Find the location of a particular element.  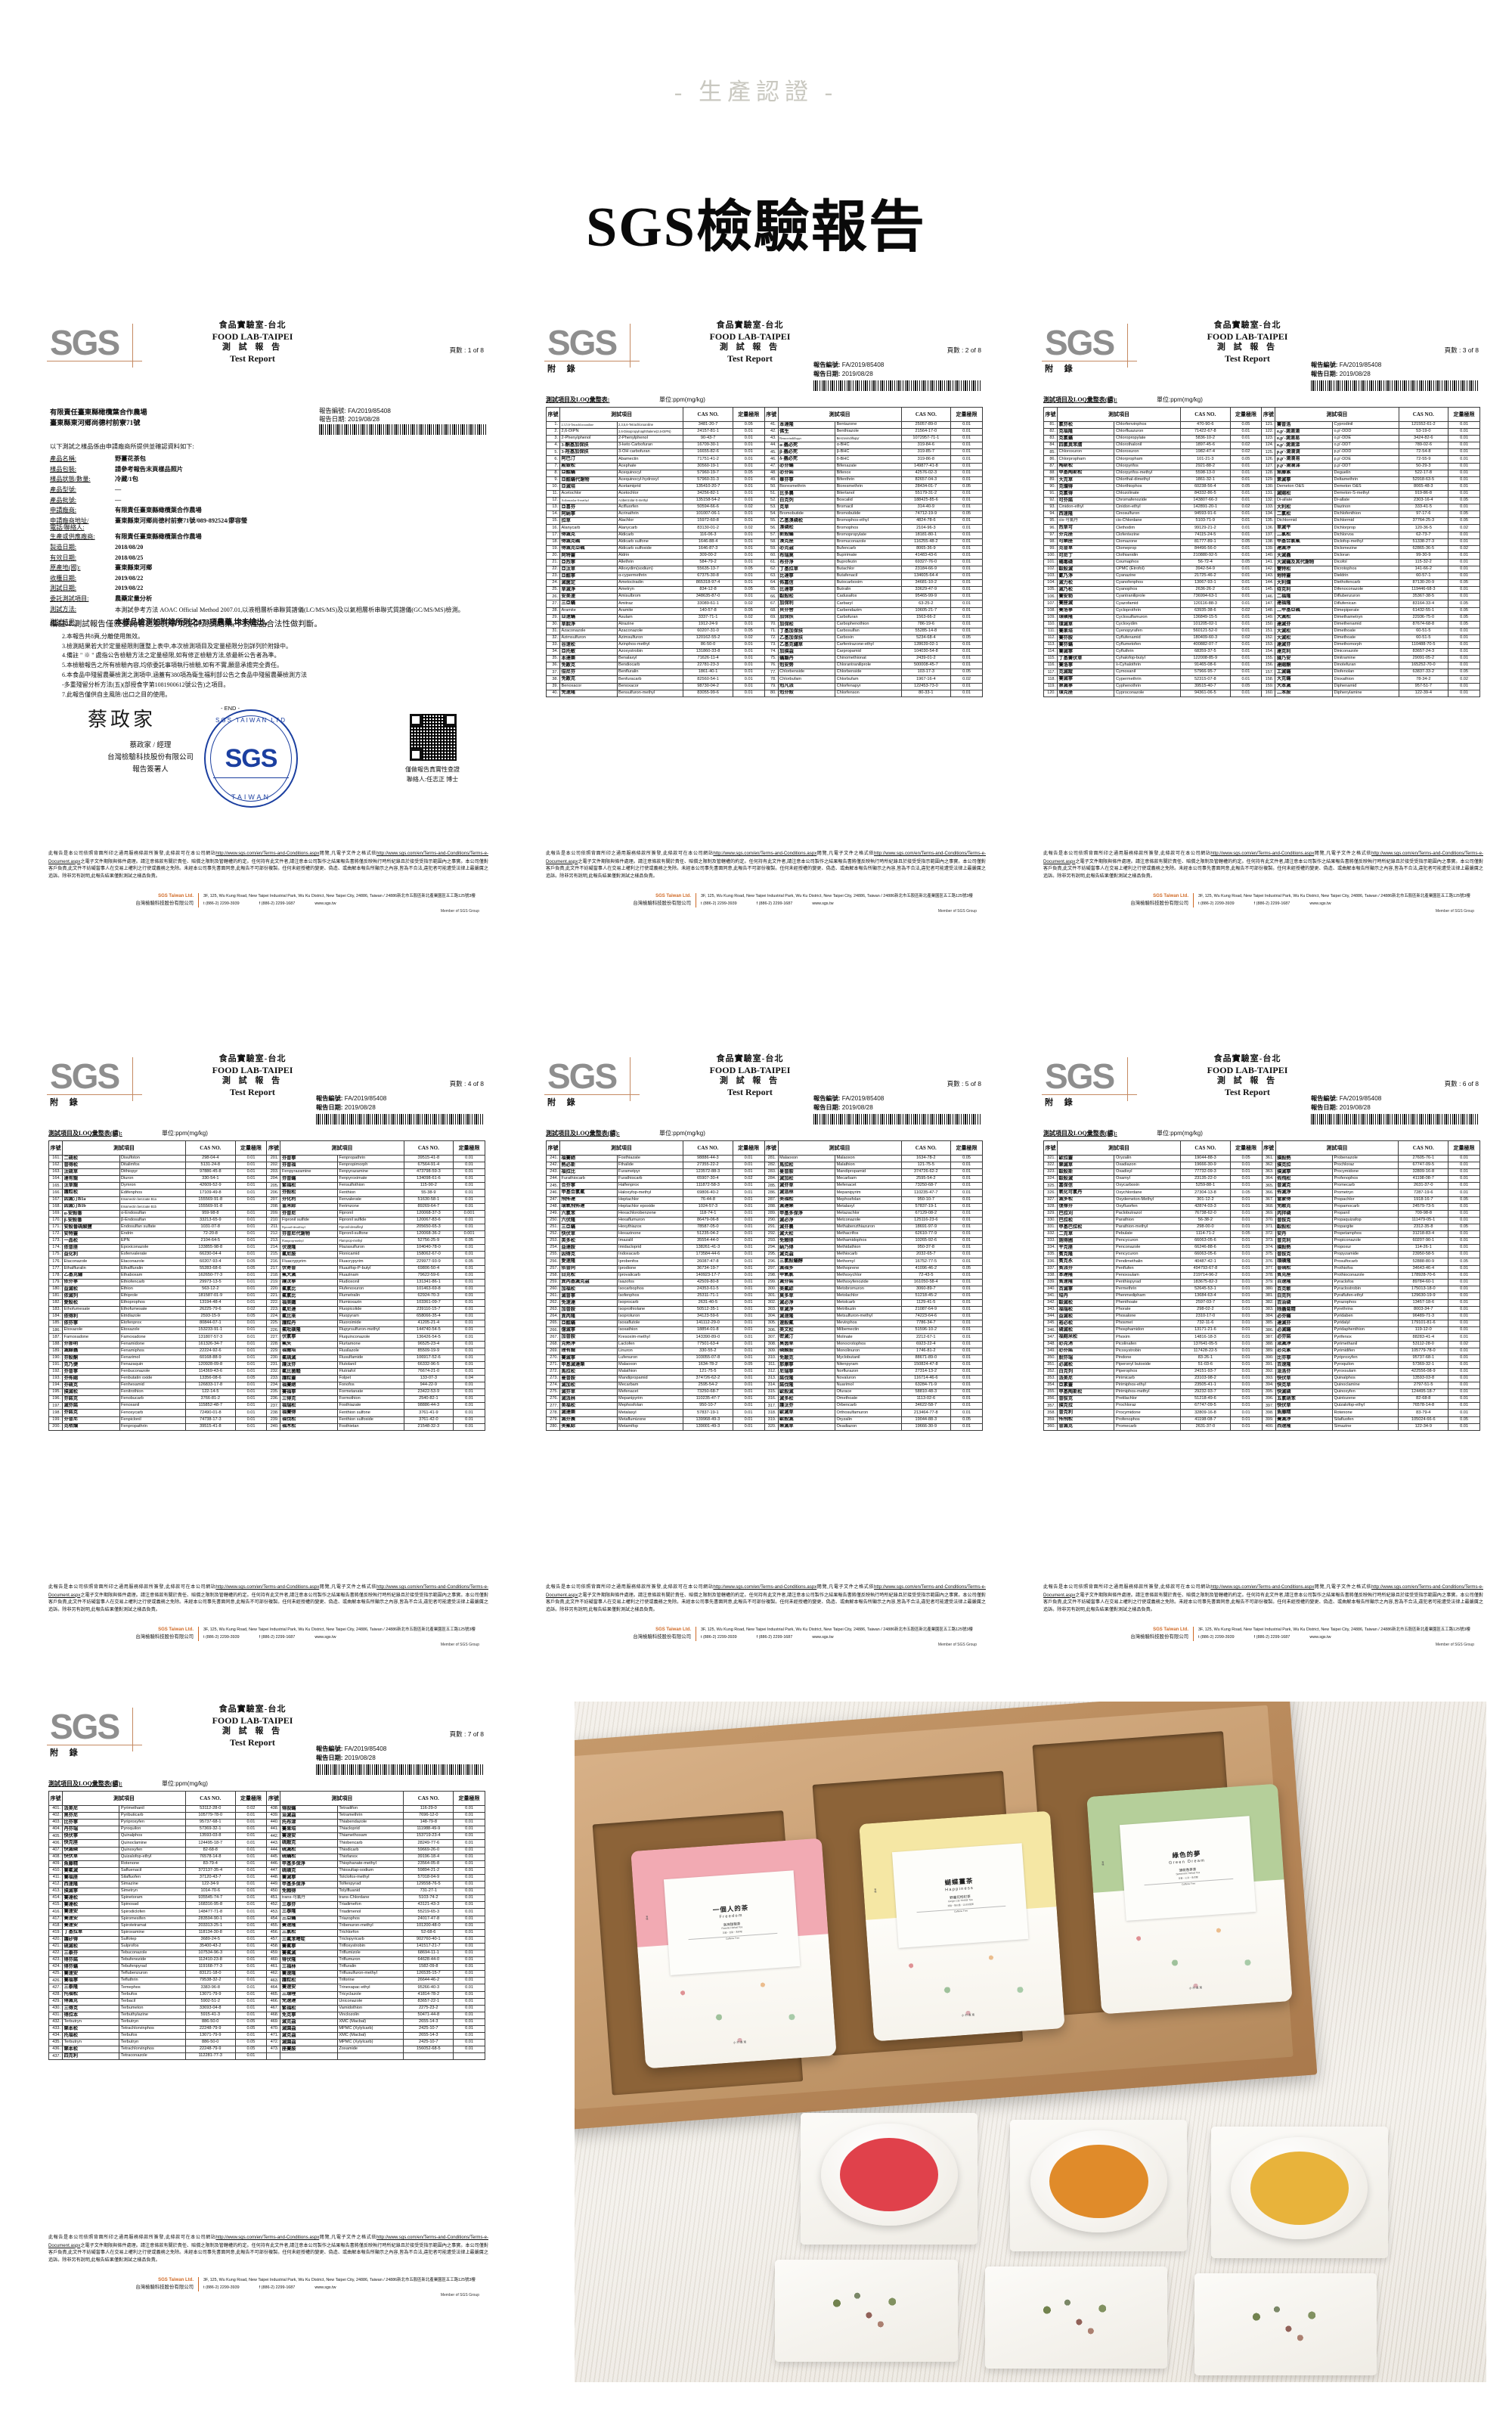

loq-value: 0.02 is located at coordinates (1464, 548).